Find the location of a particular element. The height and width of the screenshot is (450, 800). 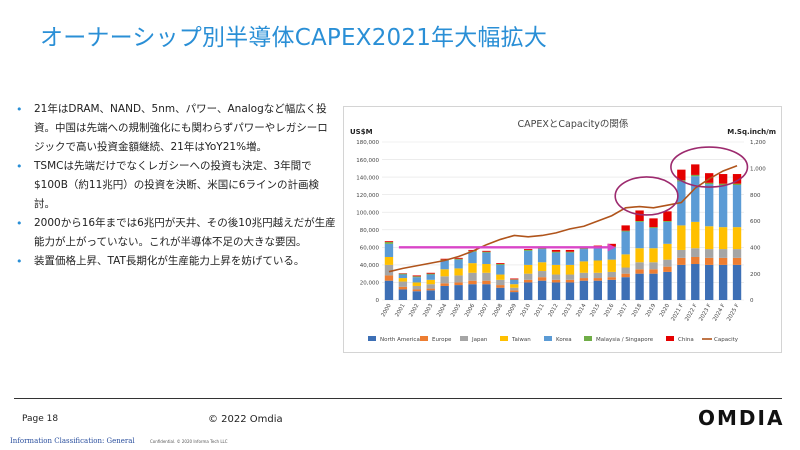

y-tick-right: 1,200 is located at coordinates (758, 143).